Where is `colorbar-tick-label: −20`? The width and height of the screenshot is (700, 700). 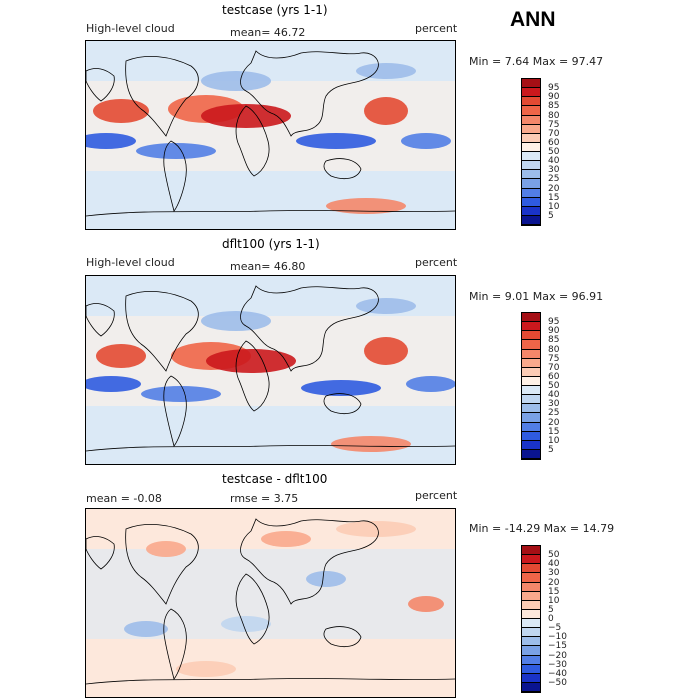
colorbar-tick-label: −20 is located at coordinates (557, 655).